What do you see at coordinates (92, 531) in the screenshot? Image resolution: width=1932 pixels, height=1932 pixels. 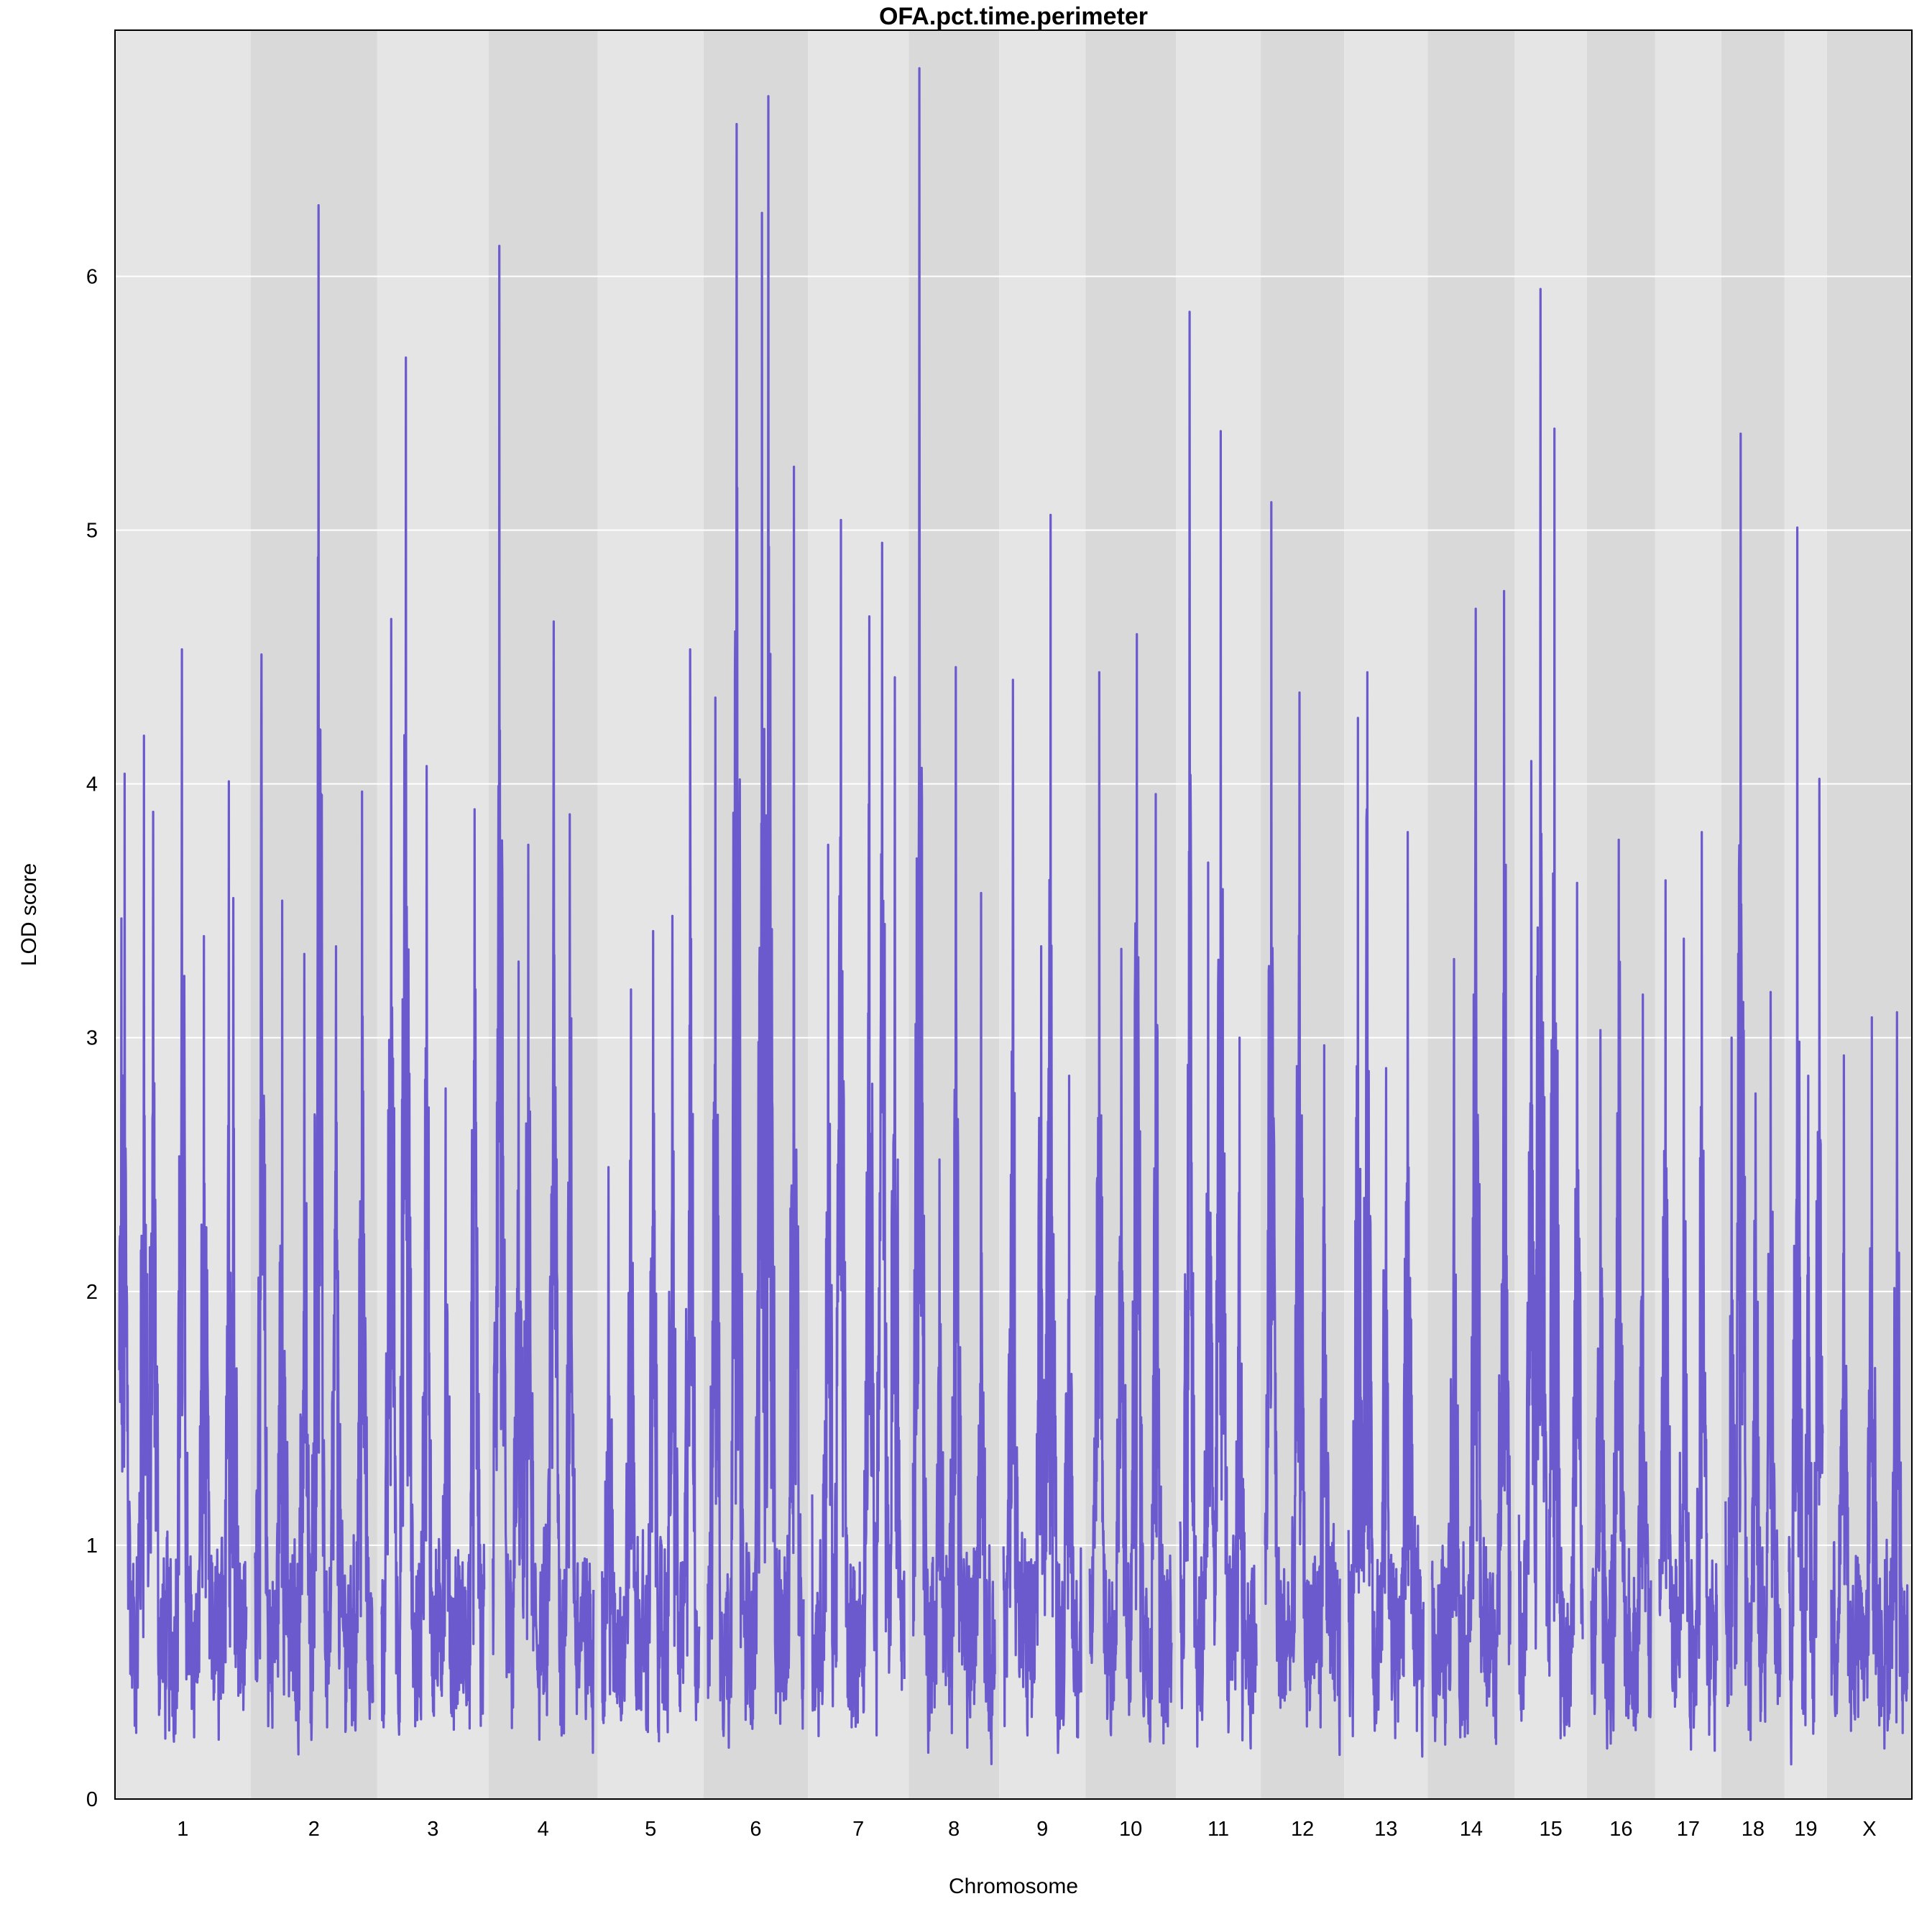 I see `y-tick-label: 5` at bounding box center [92, 531].